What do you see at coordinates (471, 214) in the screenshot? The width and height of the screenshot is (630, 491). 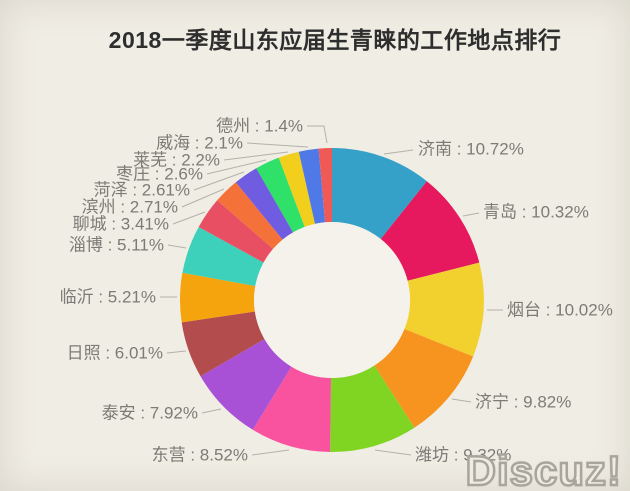 I see `leader-line-青岛` at bounding box center [471, 214].